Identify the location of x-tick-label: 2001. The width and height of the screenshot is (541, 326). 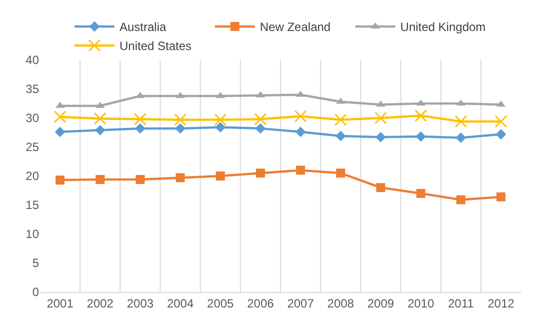
(60, 303).